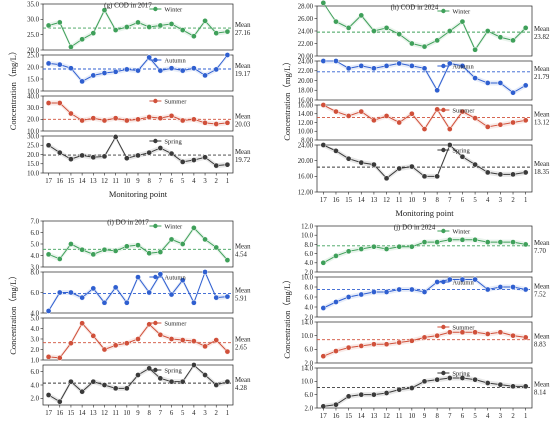 Image resolution: width=550 pixels, height=422 pixels. What do you see at coordinates (115, 413) in the screenshot?
I see `x-tick-label: 11` at bounding box center [115, 413].